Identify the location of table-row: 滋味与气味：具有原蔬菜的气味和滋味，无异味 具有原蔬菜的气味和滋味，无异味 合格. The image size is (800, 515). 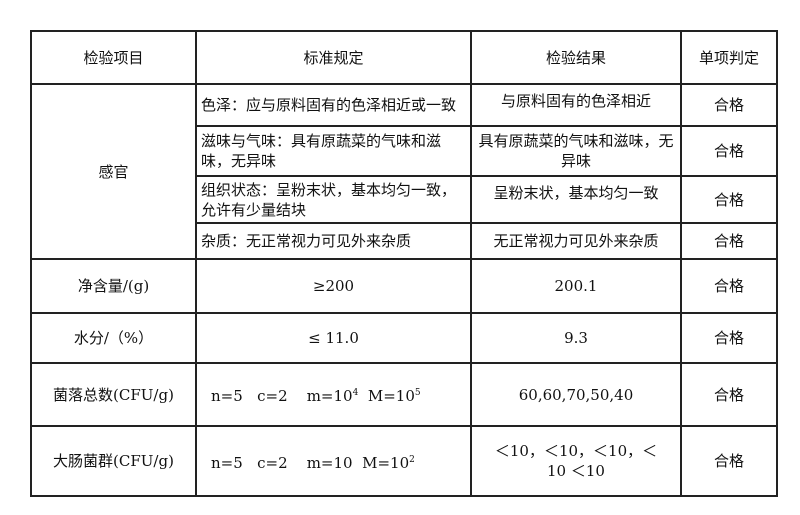
(404, 151).